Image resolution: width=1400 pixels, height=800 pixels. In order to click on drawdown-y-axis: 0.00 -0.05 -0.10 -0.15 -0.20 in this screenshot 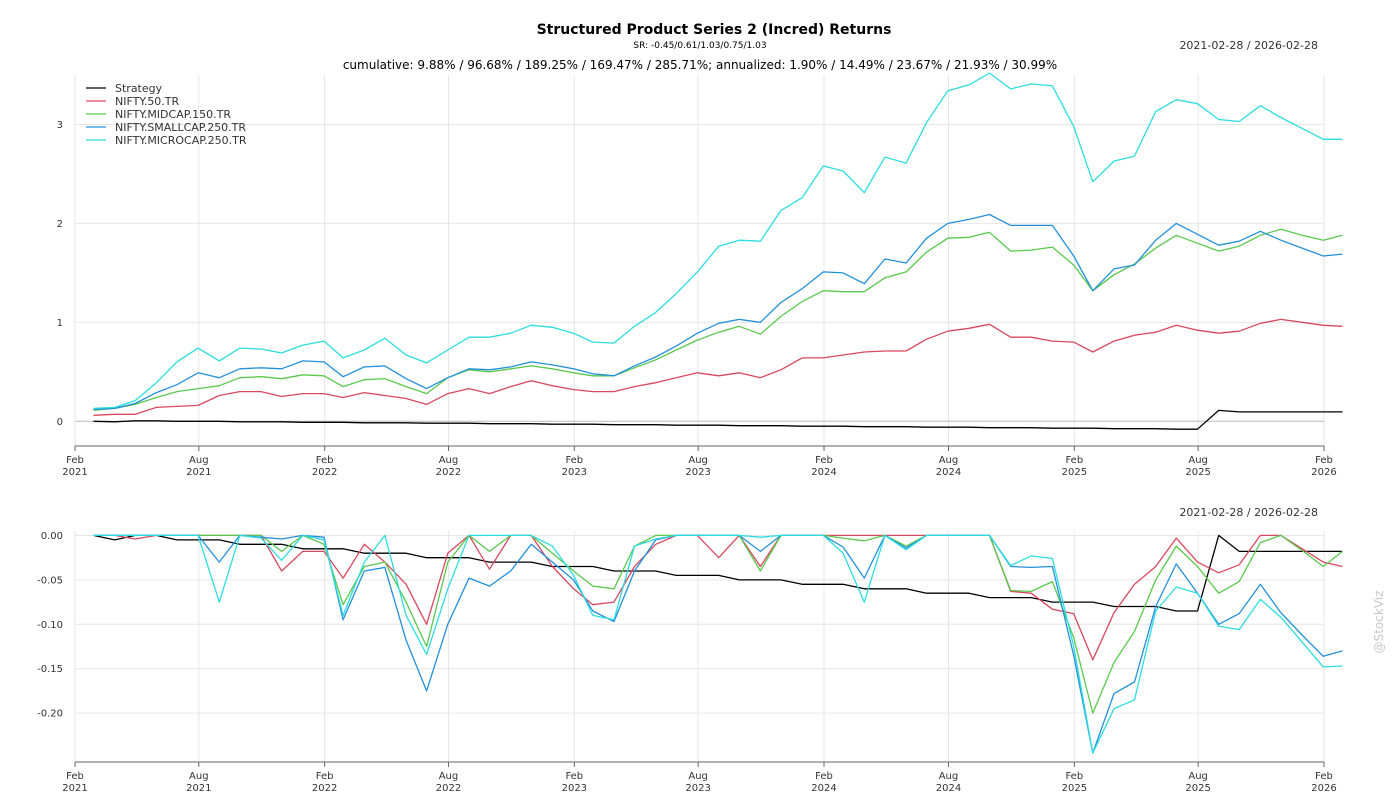, I will do `click(50, 625)`.